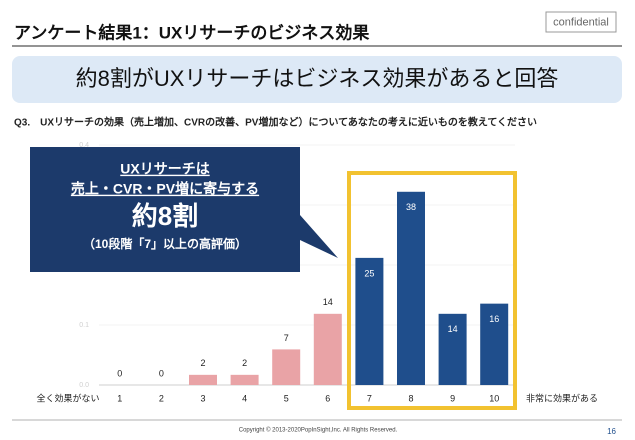  I want to click on callout-line: UXリサーチは, so click(164, 169).